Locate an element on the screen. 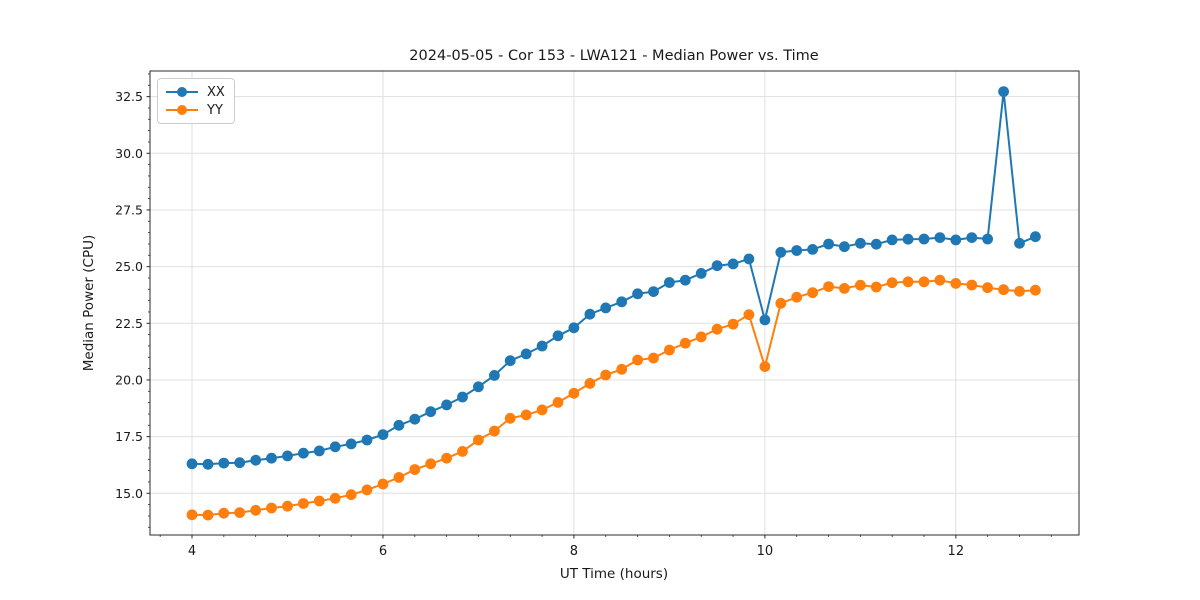 Image resolution: width=1200 pixels, height=600 pixels. legend-item-yy: YY is located at coordinates (195, 110).